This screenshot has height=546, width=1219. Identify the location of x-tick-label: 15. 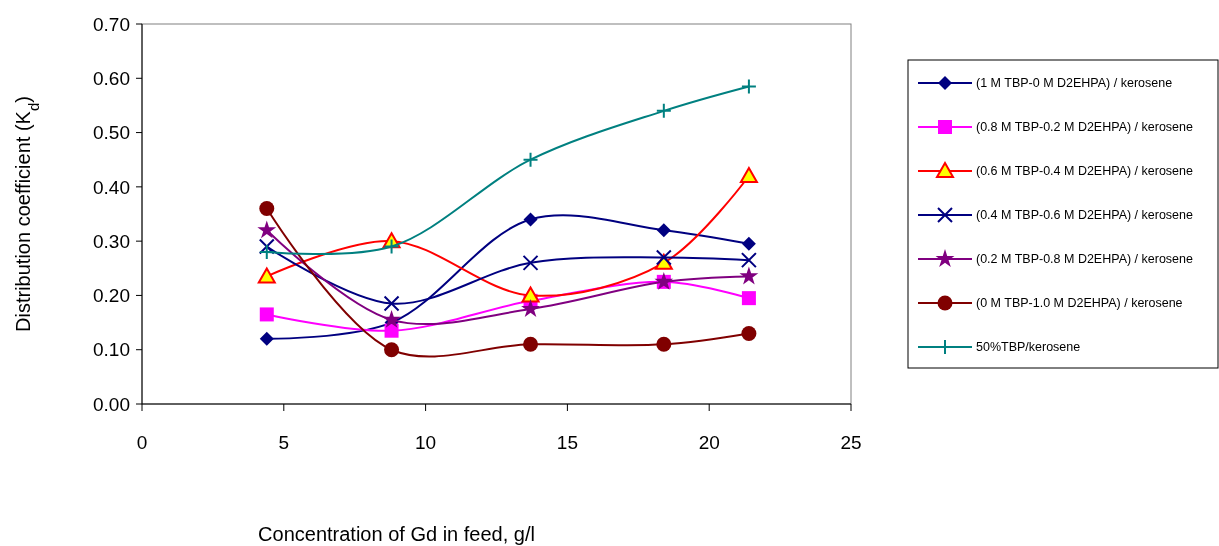
(567, 442).